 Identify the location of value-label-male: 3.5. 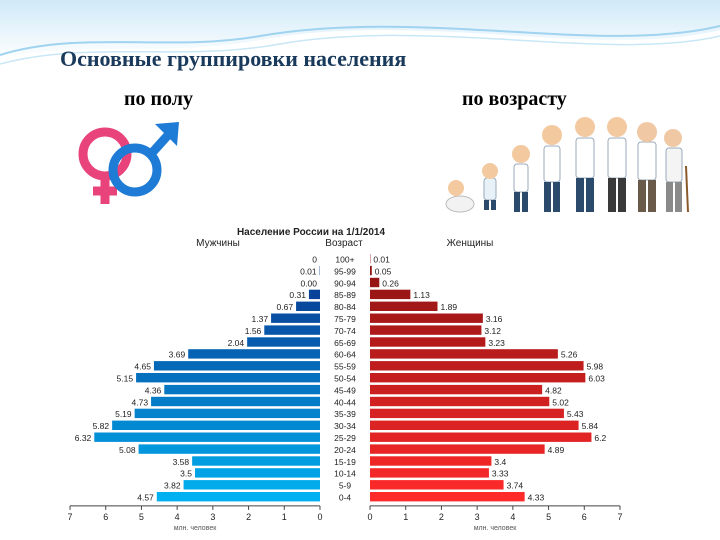
(186, 474).